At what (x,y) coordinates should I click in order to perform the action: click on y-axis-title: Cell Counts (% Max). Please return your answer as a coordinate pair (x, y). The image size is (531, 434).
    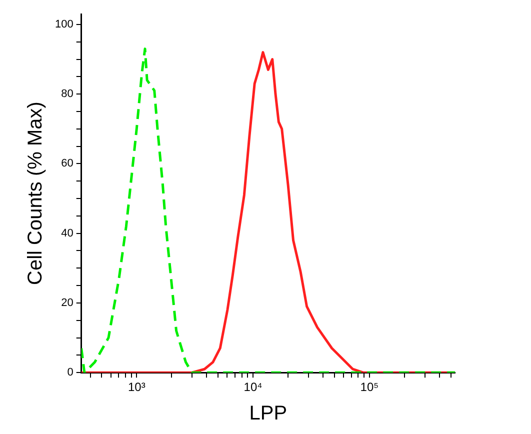
    Looking at the image, I should click on (35, 193).